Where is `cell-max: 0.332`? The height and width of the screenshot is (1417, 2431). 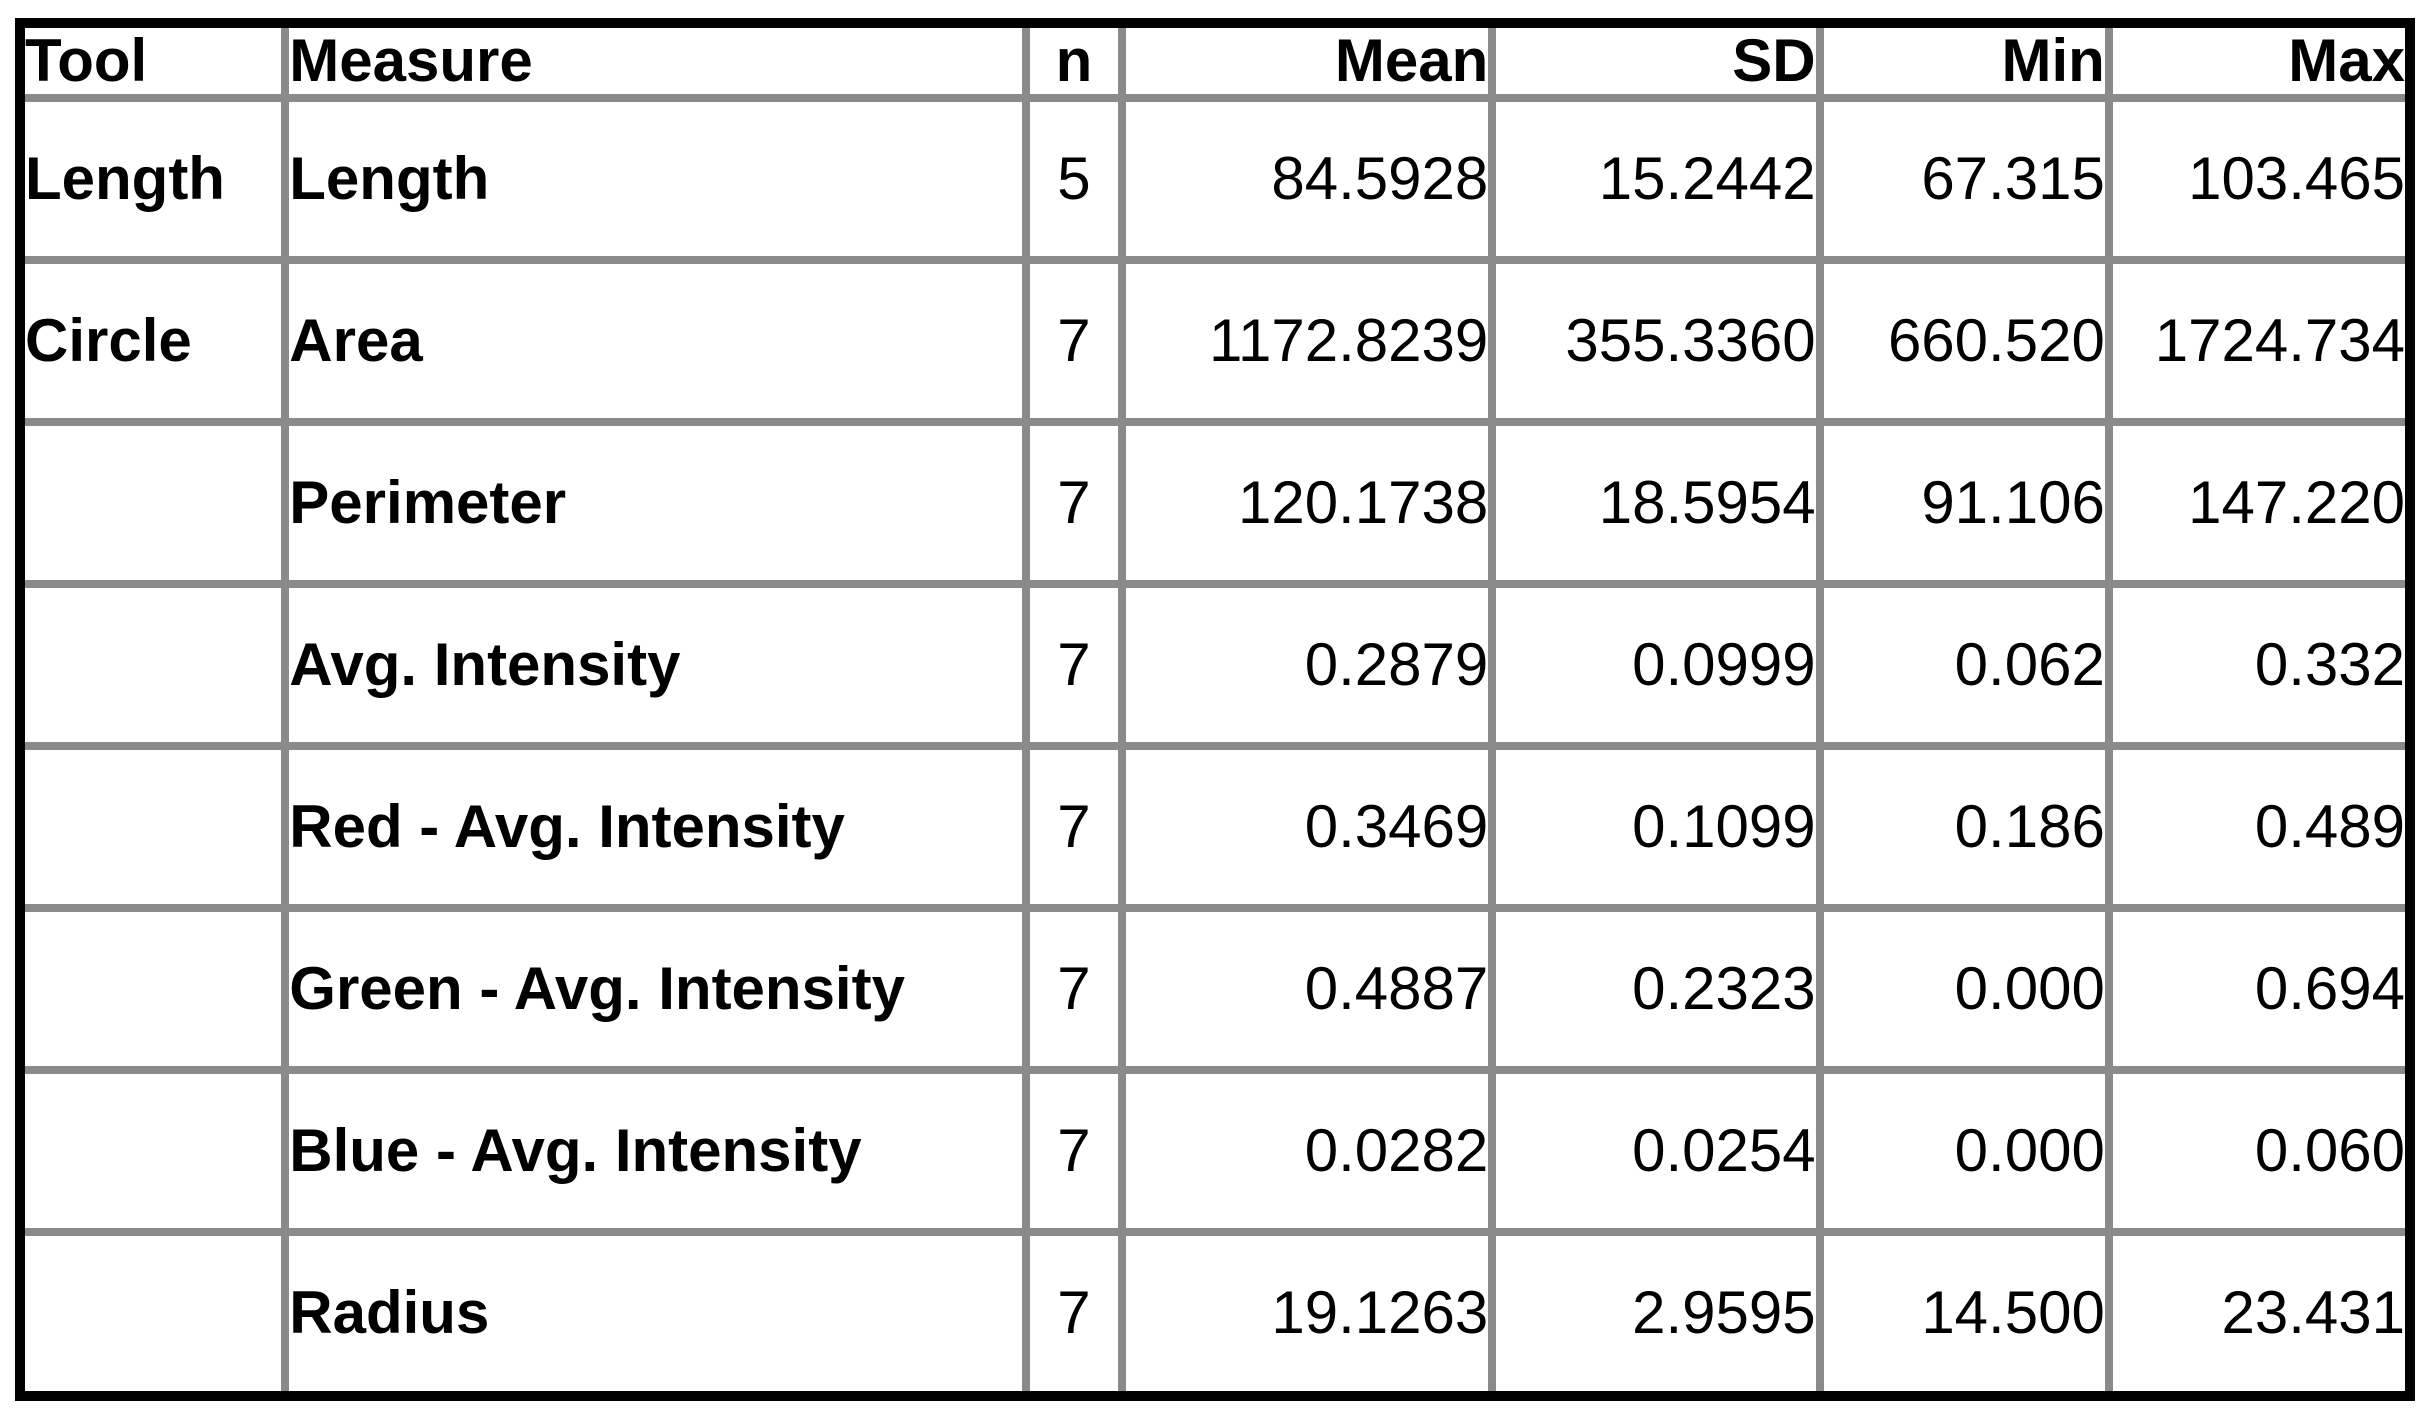
cell-max: 0.332 is located at coordinates (2259, 664).